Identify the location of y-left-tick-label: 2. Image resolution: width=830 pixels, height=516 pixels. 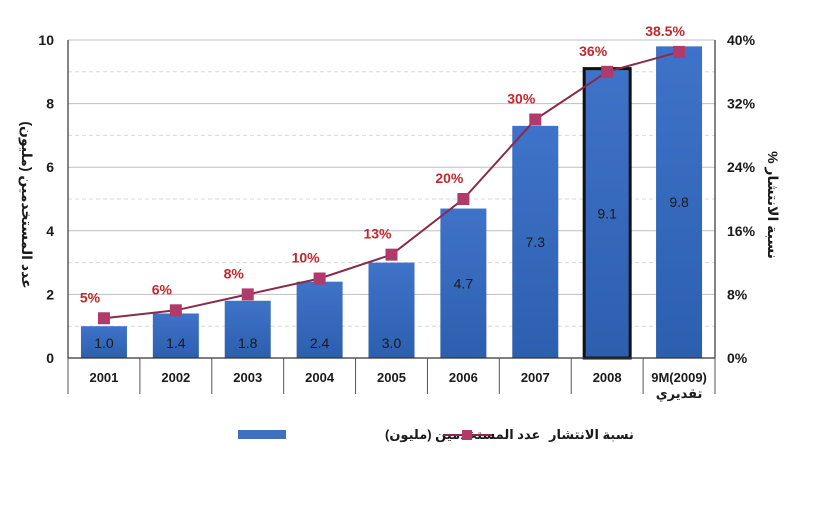
(50, 294).